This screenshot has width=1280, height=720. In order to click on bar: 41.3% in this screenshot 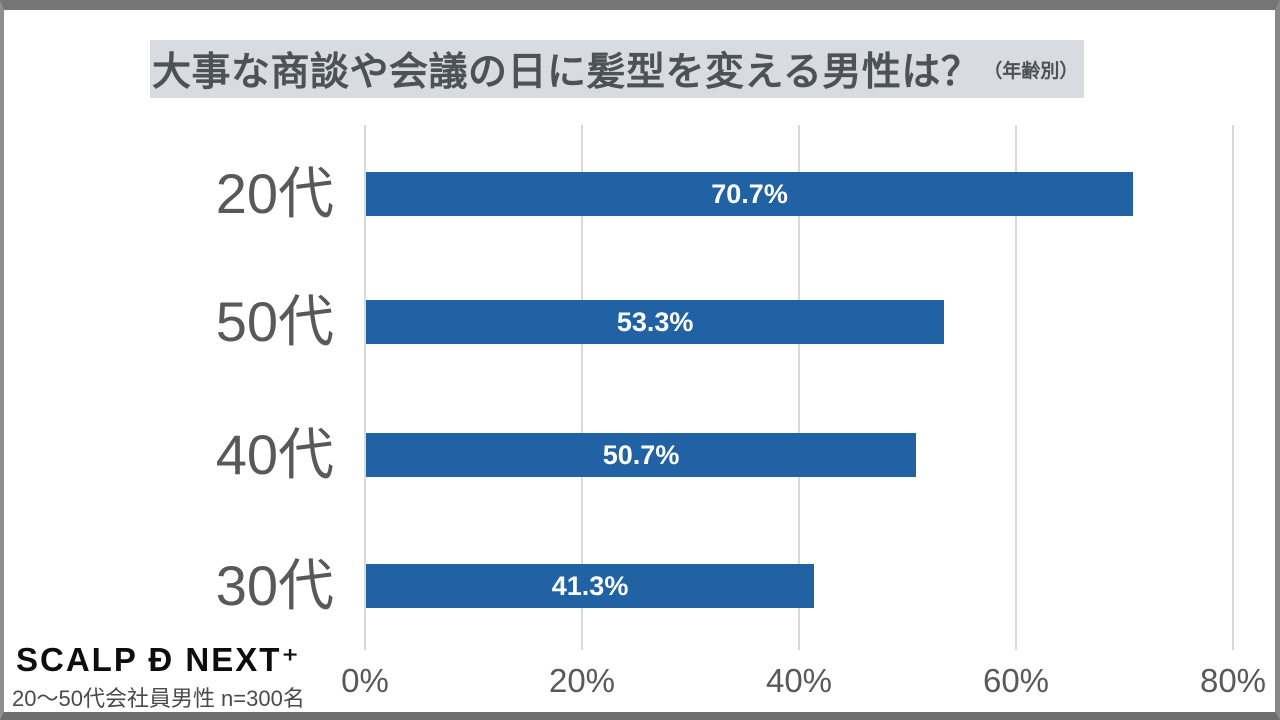, I will do `click(590, 586)`.